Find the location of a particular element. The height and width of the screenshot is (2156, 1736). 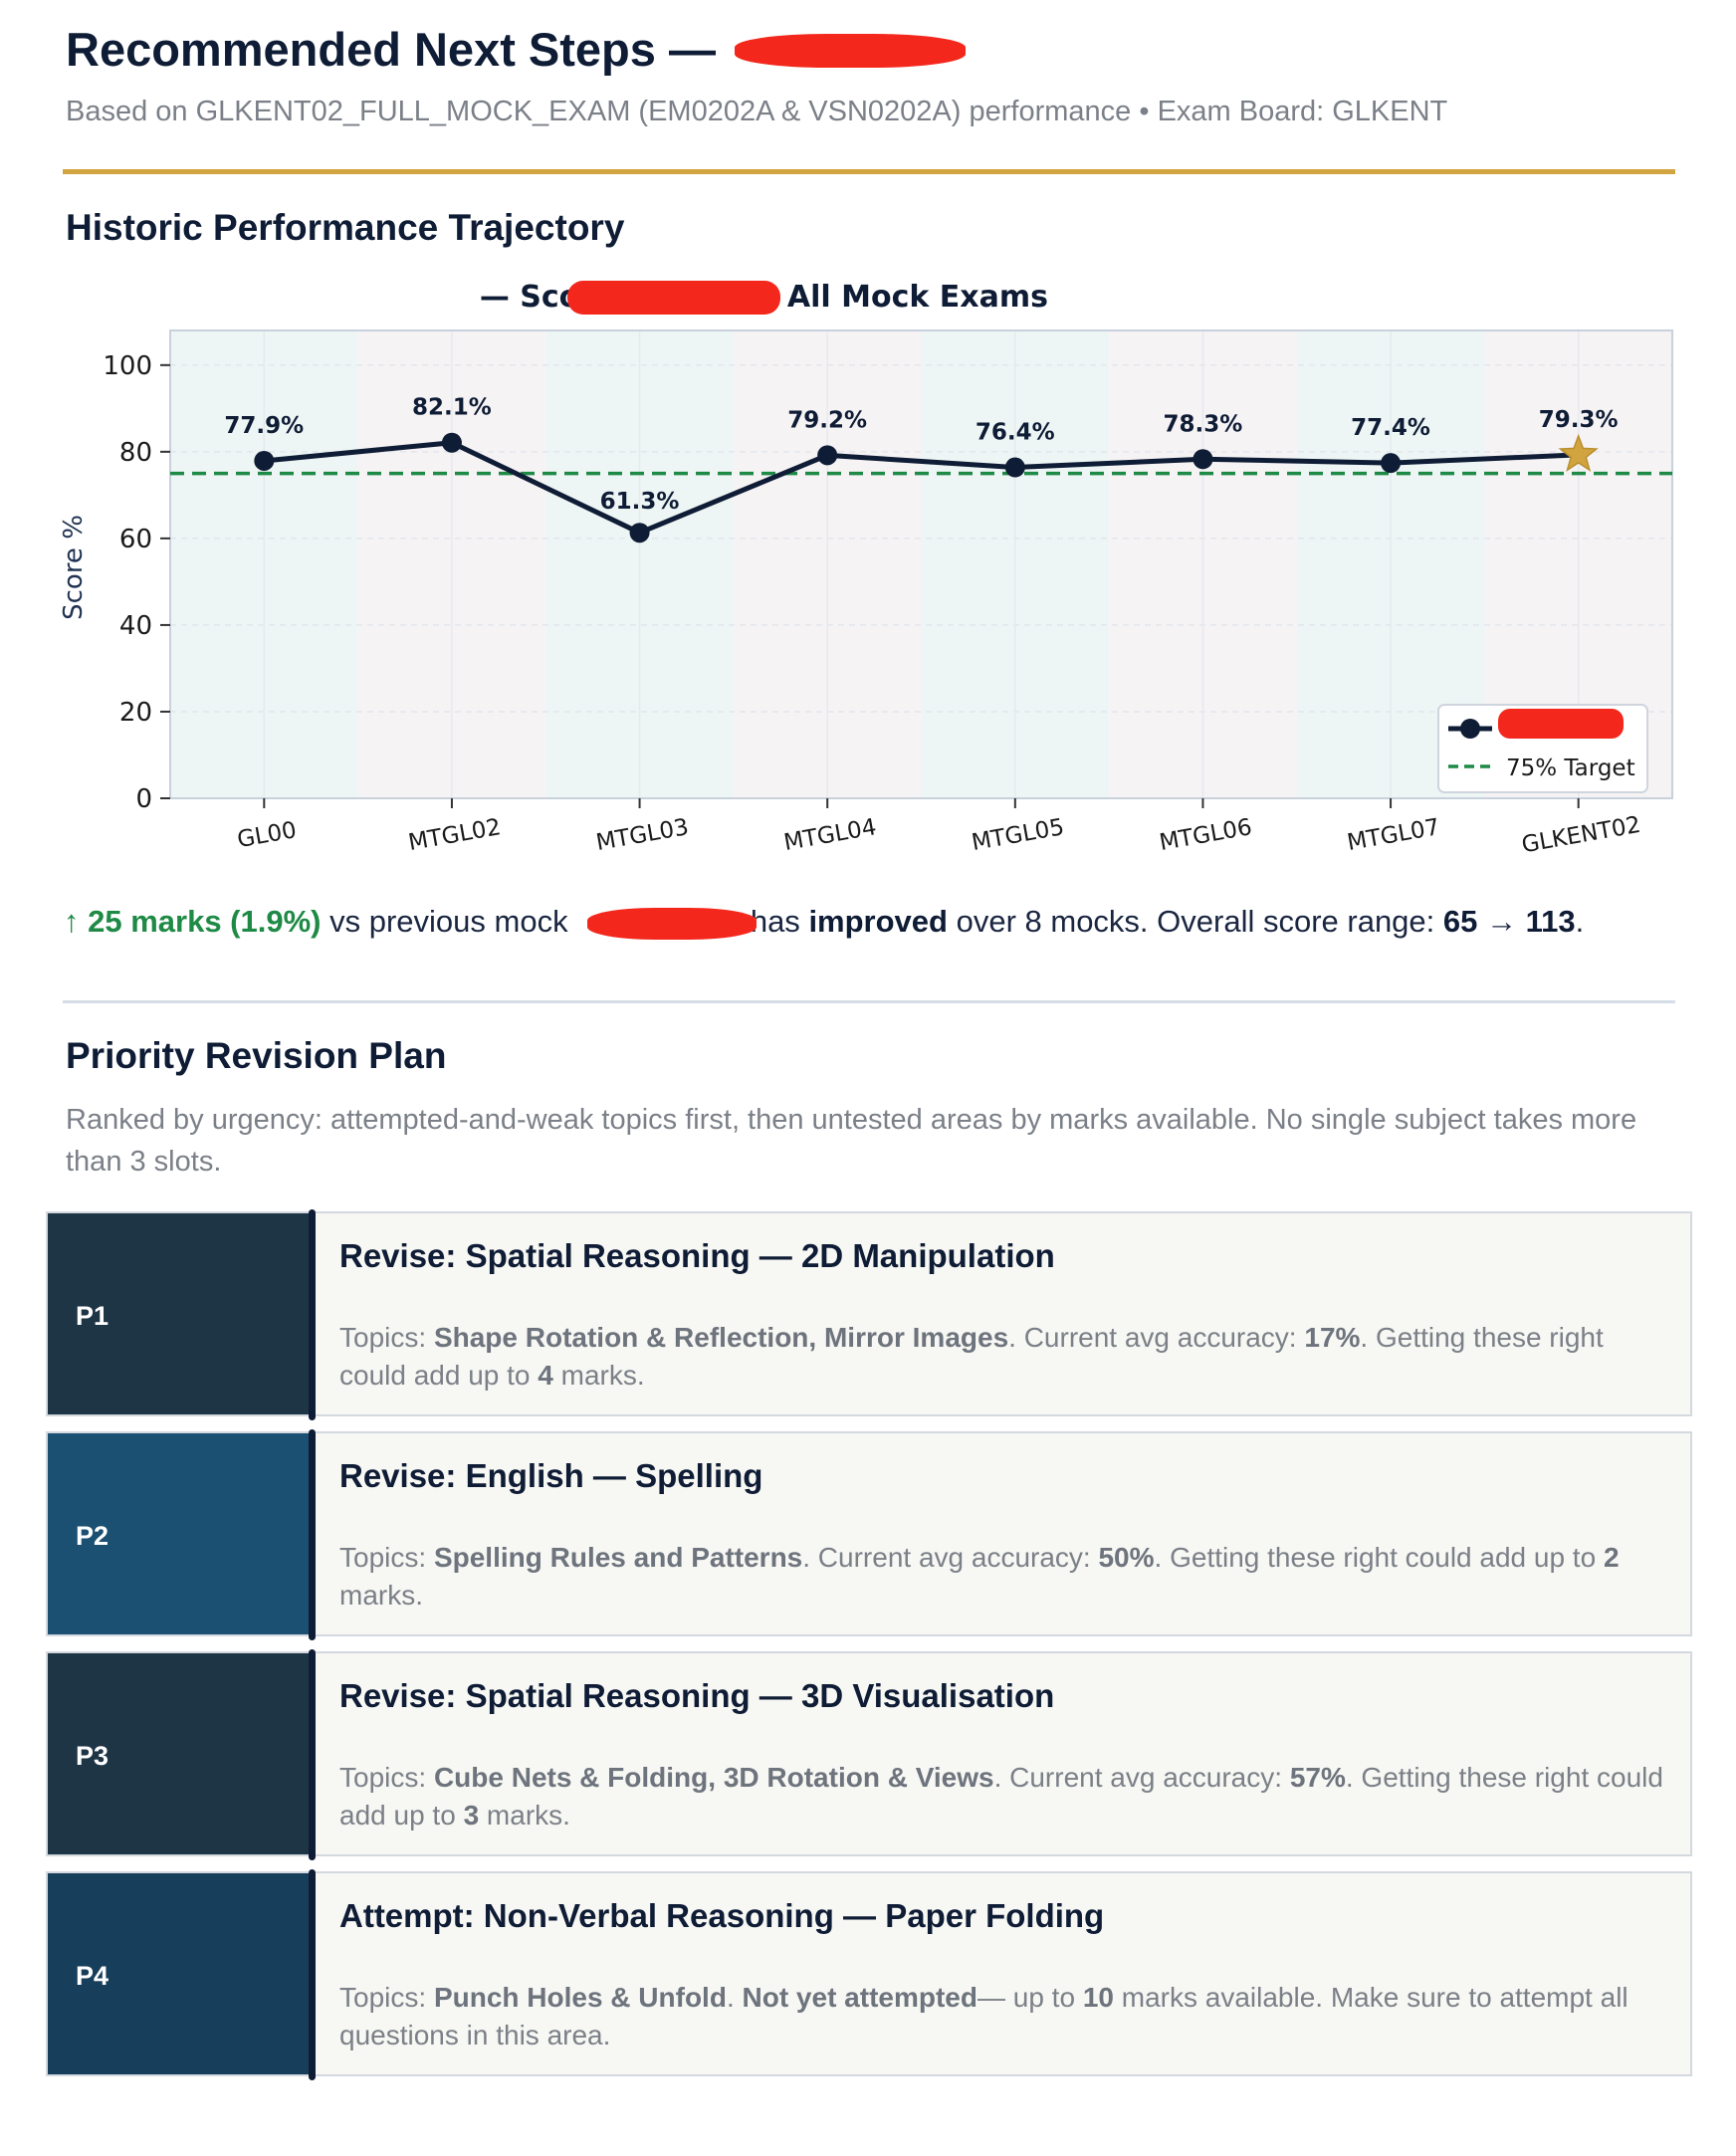

range-low: 65 is located at coordinates (1460, 921).